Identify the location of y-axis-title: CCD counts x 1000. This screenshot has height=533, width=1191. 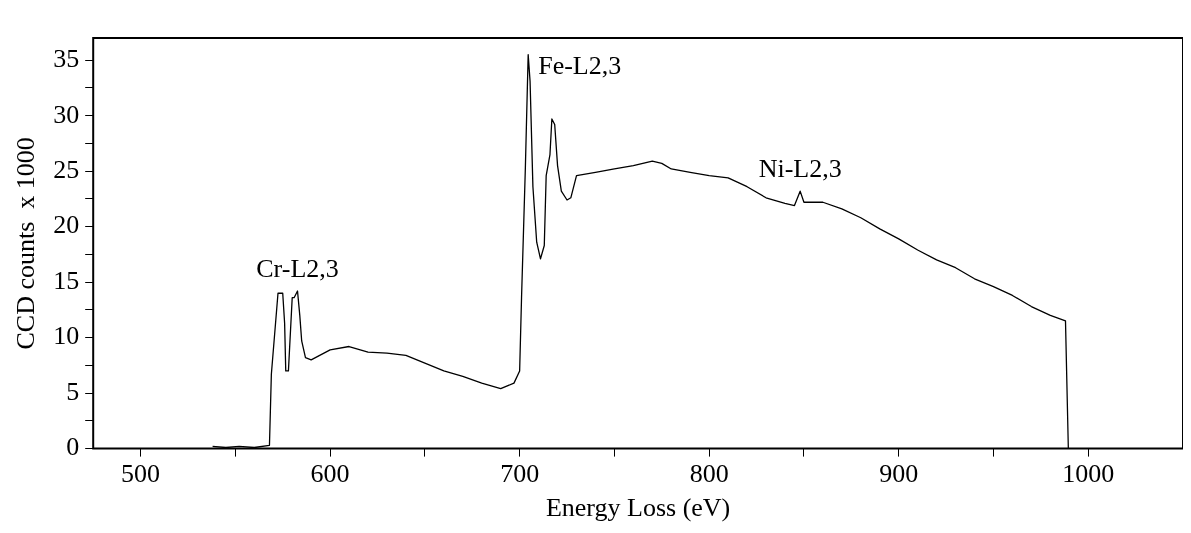
(26, 243).